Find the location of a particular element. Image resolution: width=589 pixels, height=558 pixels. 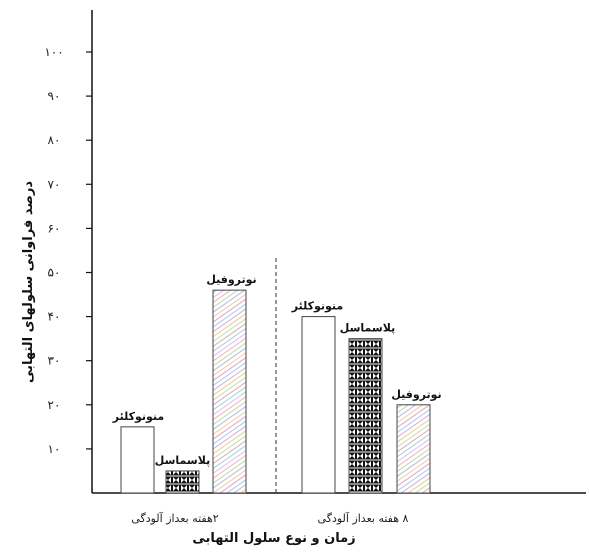

y-tick-label: ۹۰ is located at coordinates (54, 96).